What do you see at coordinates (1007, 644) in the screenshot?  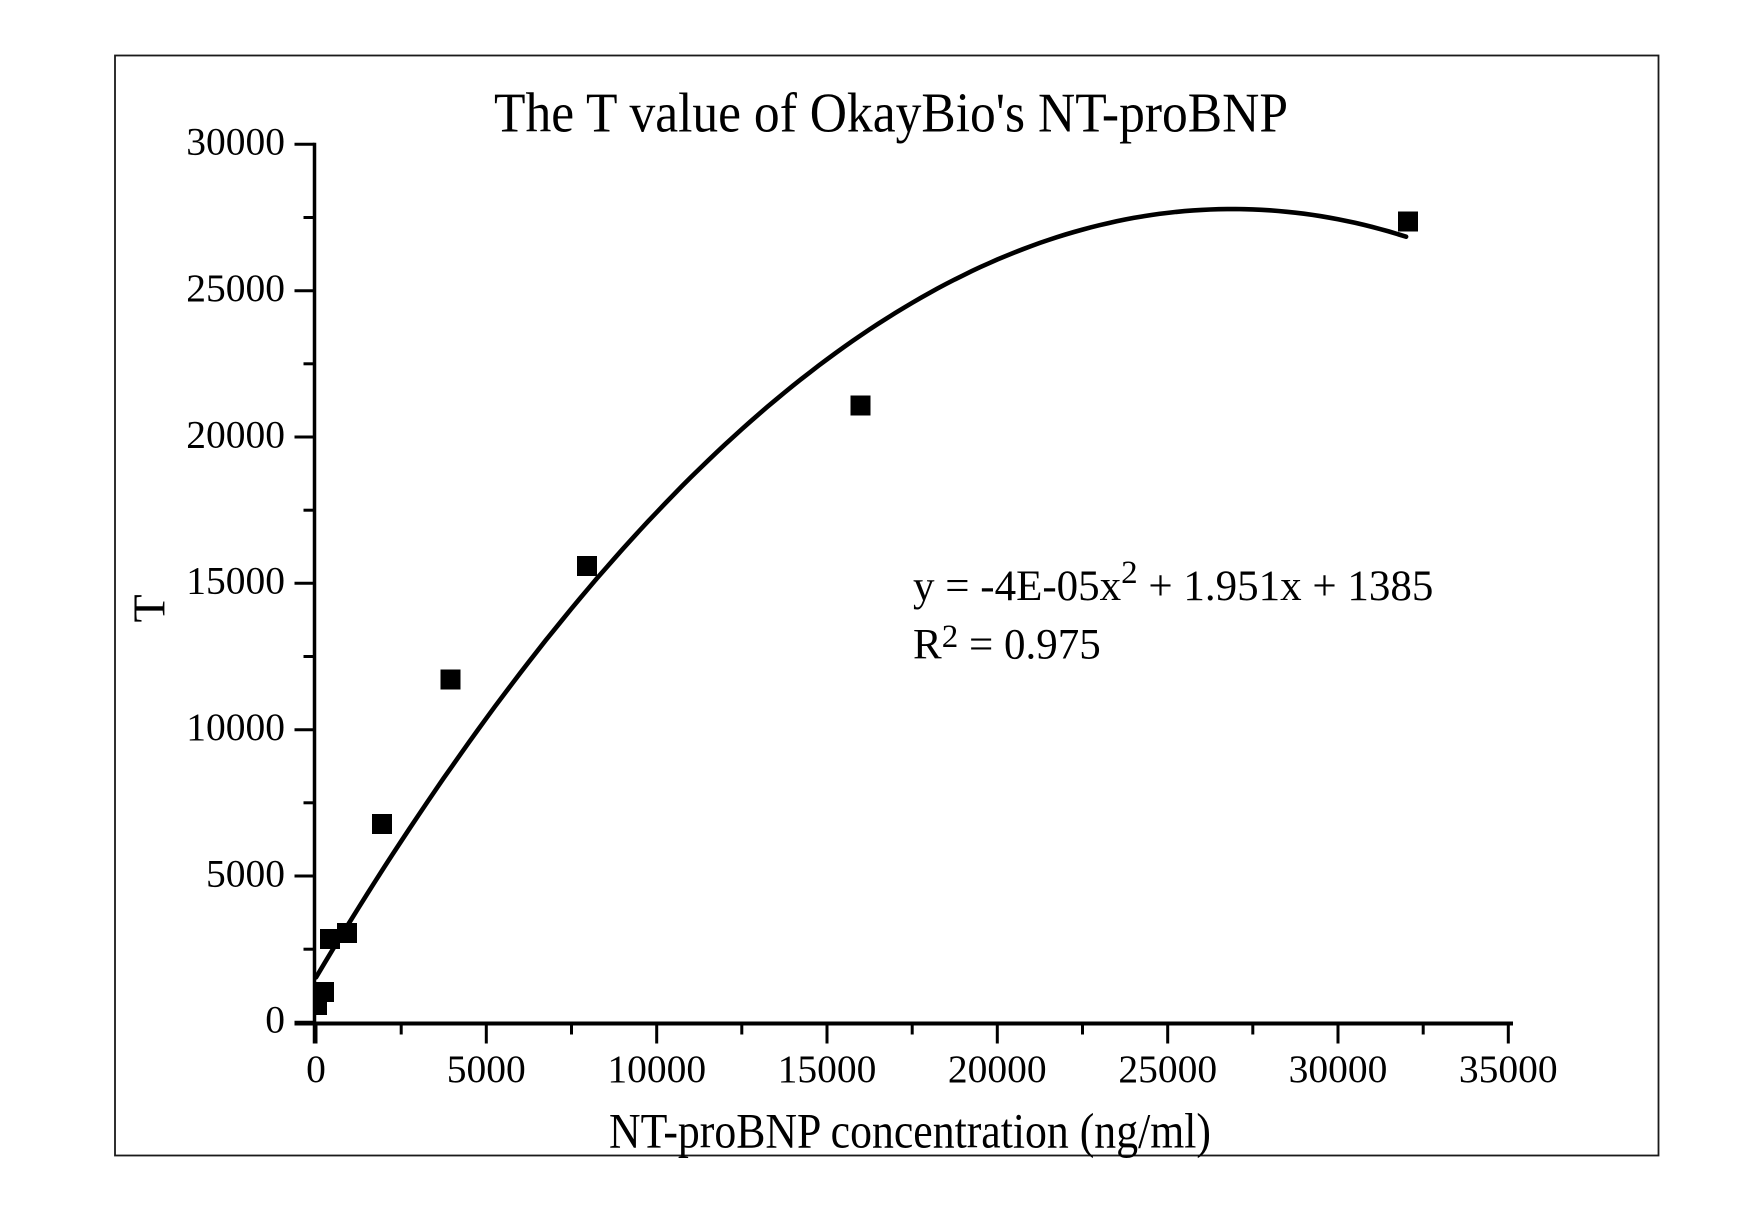 I see `svg-text: R2 = 0.975` at bounding box center [1007, 644].